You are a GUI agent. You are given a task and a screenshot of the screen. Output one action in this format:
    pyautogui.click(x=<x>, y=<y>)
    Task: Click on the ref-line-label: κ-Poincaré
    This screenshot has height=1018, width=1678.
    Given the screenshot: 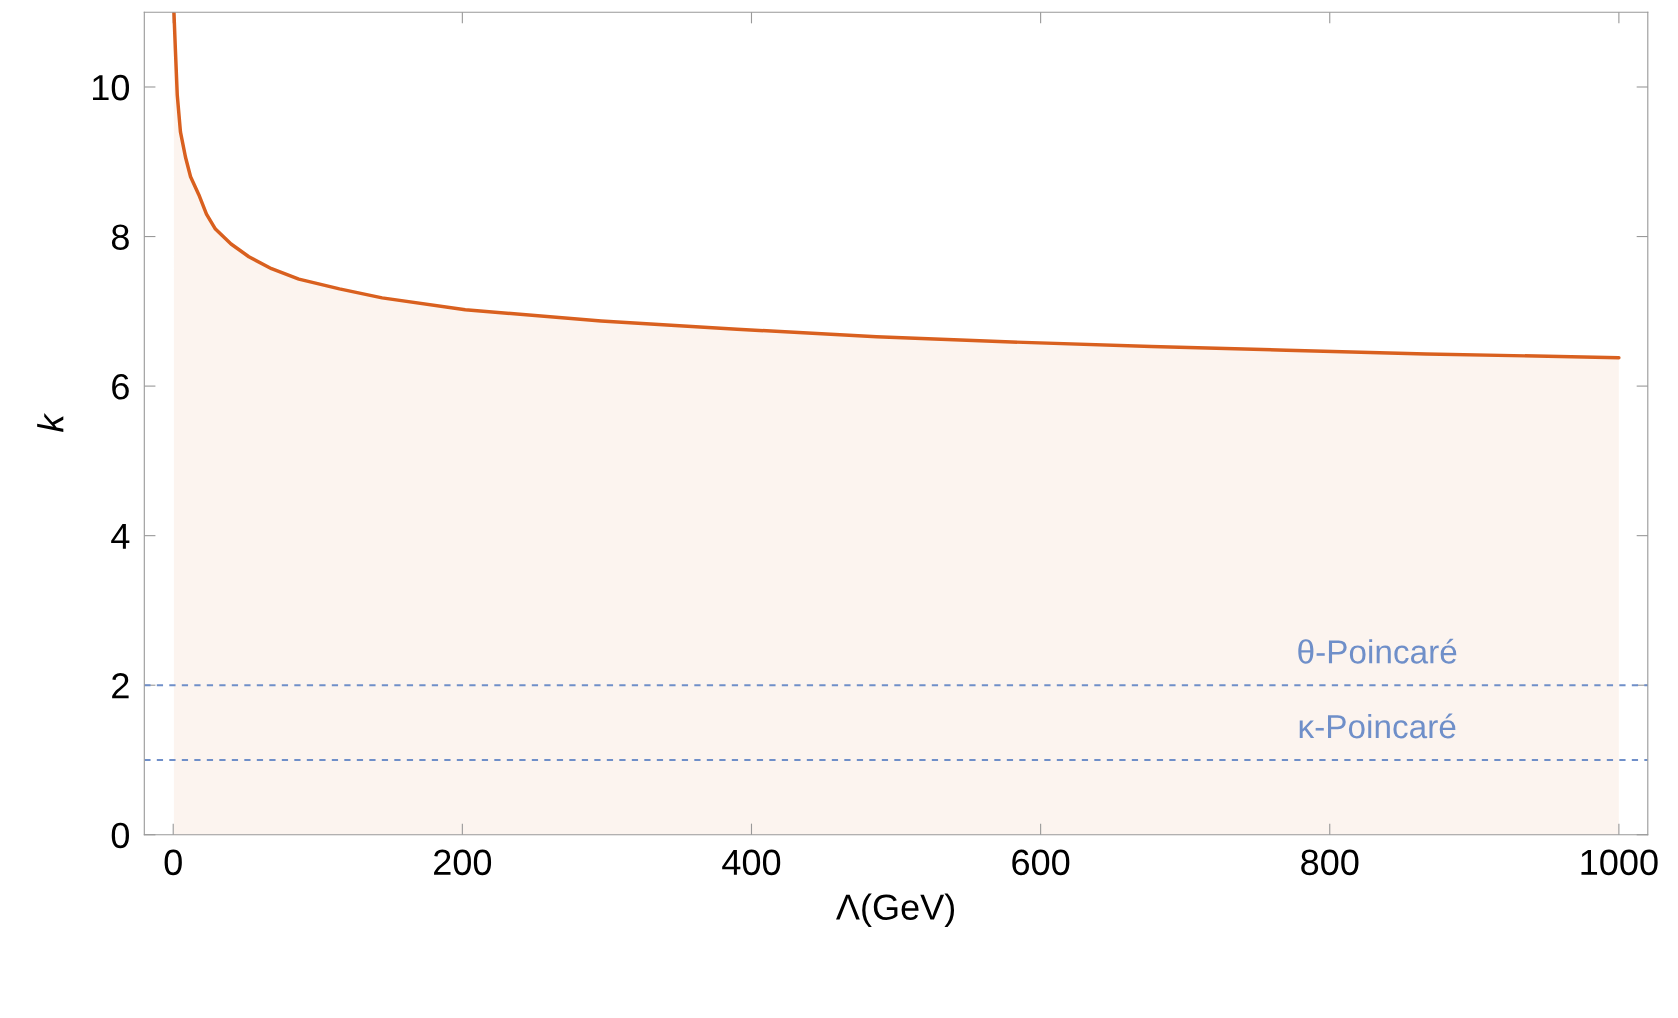 What is the action you would take?
    pyautogui.click(x=1377, y=726)
    